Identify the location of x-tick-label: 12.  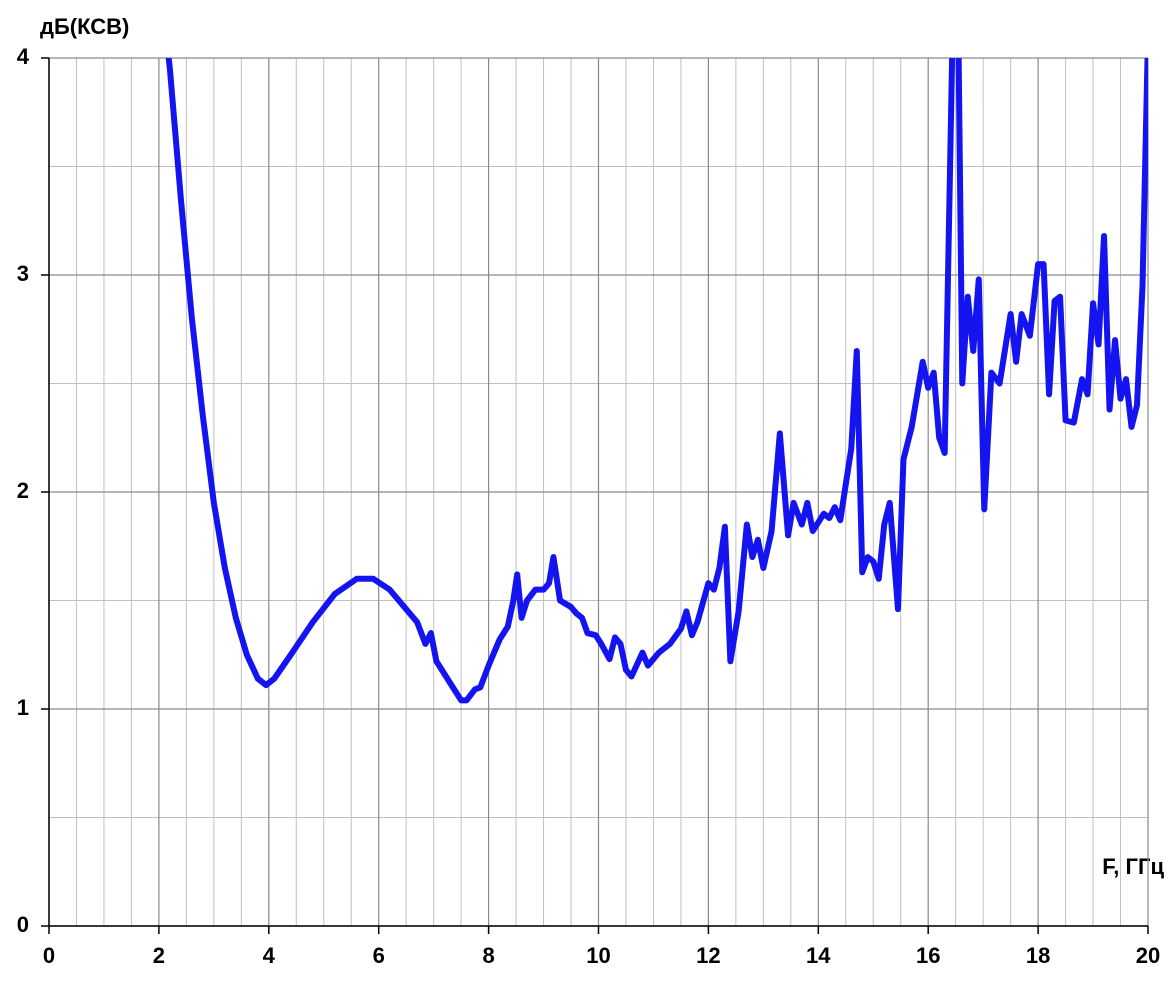
(708, 955).